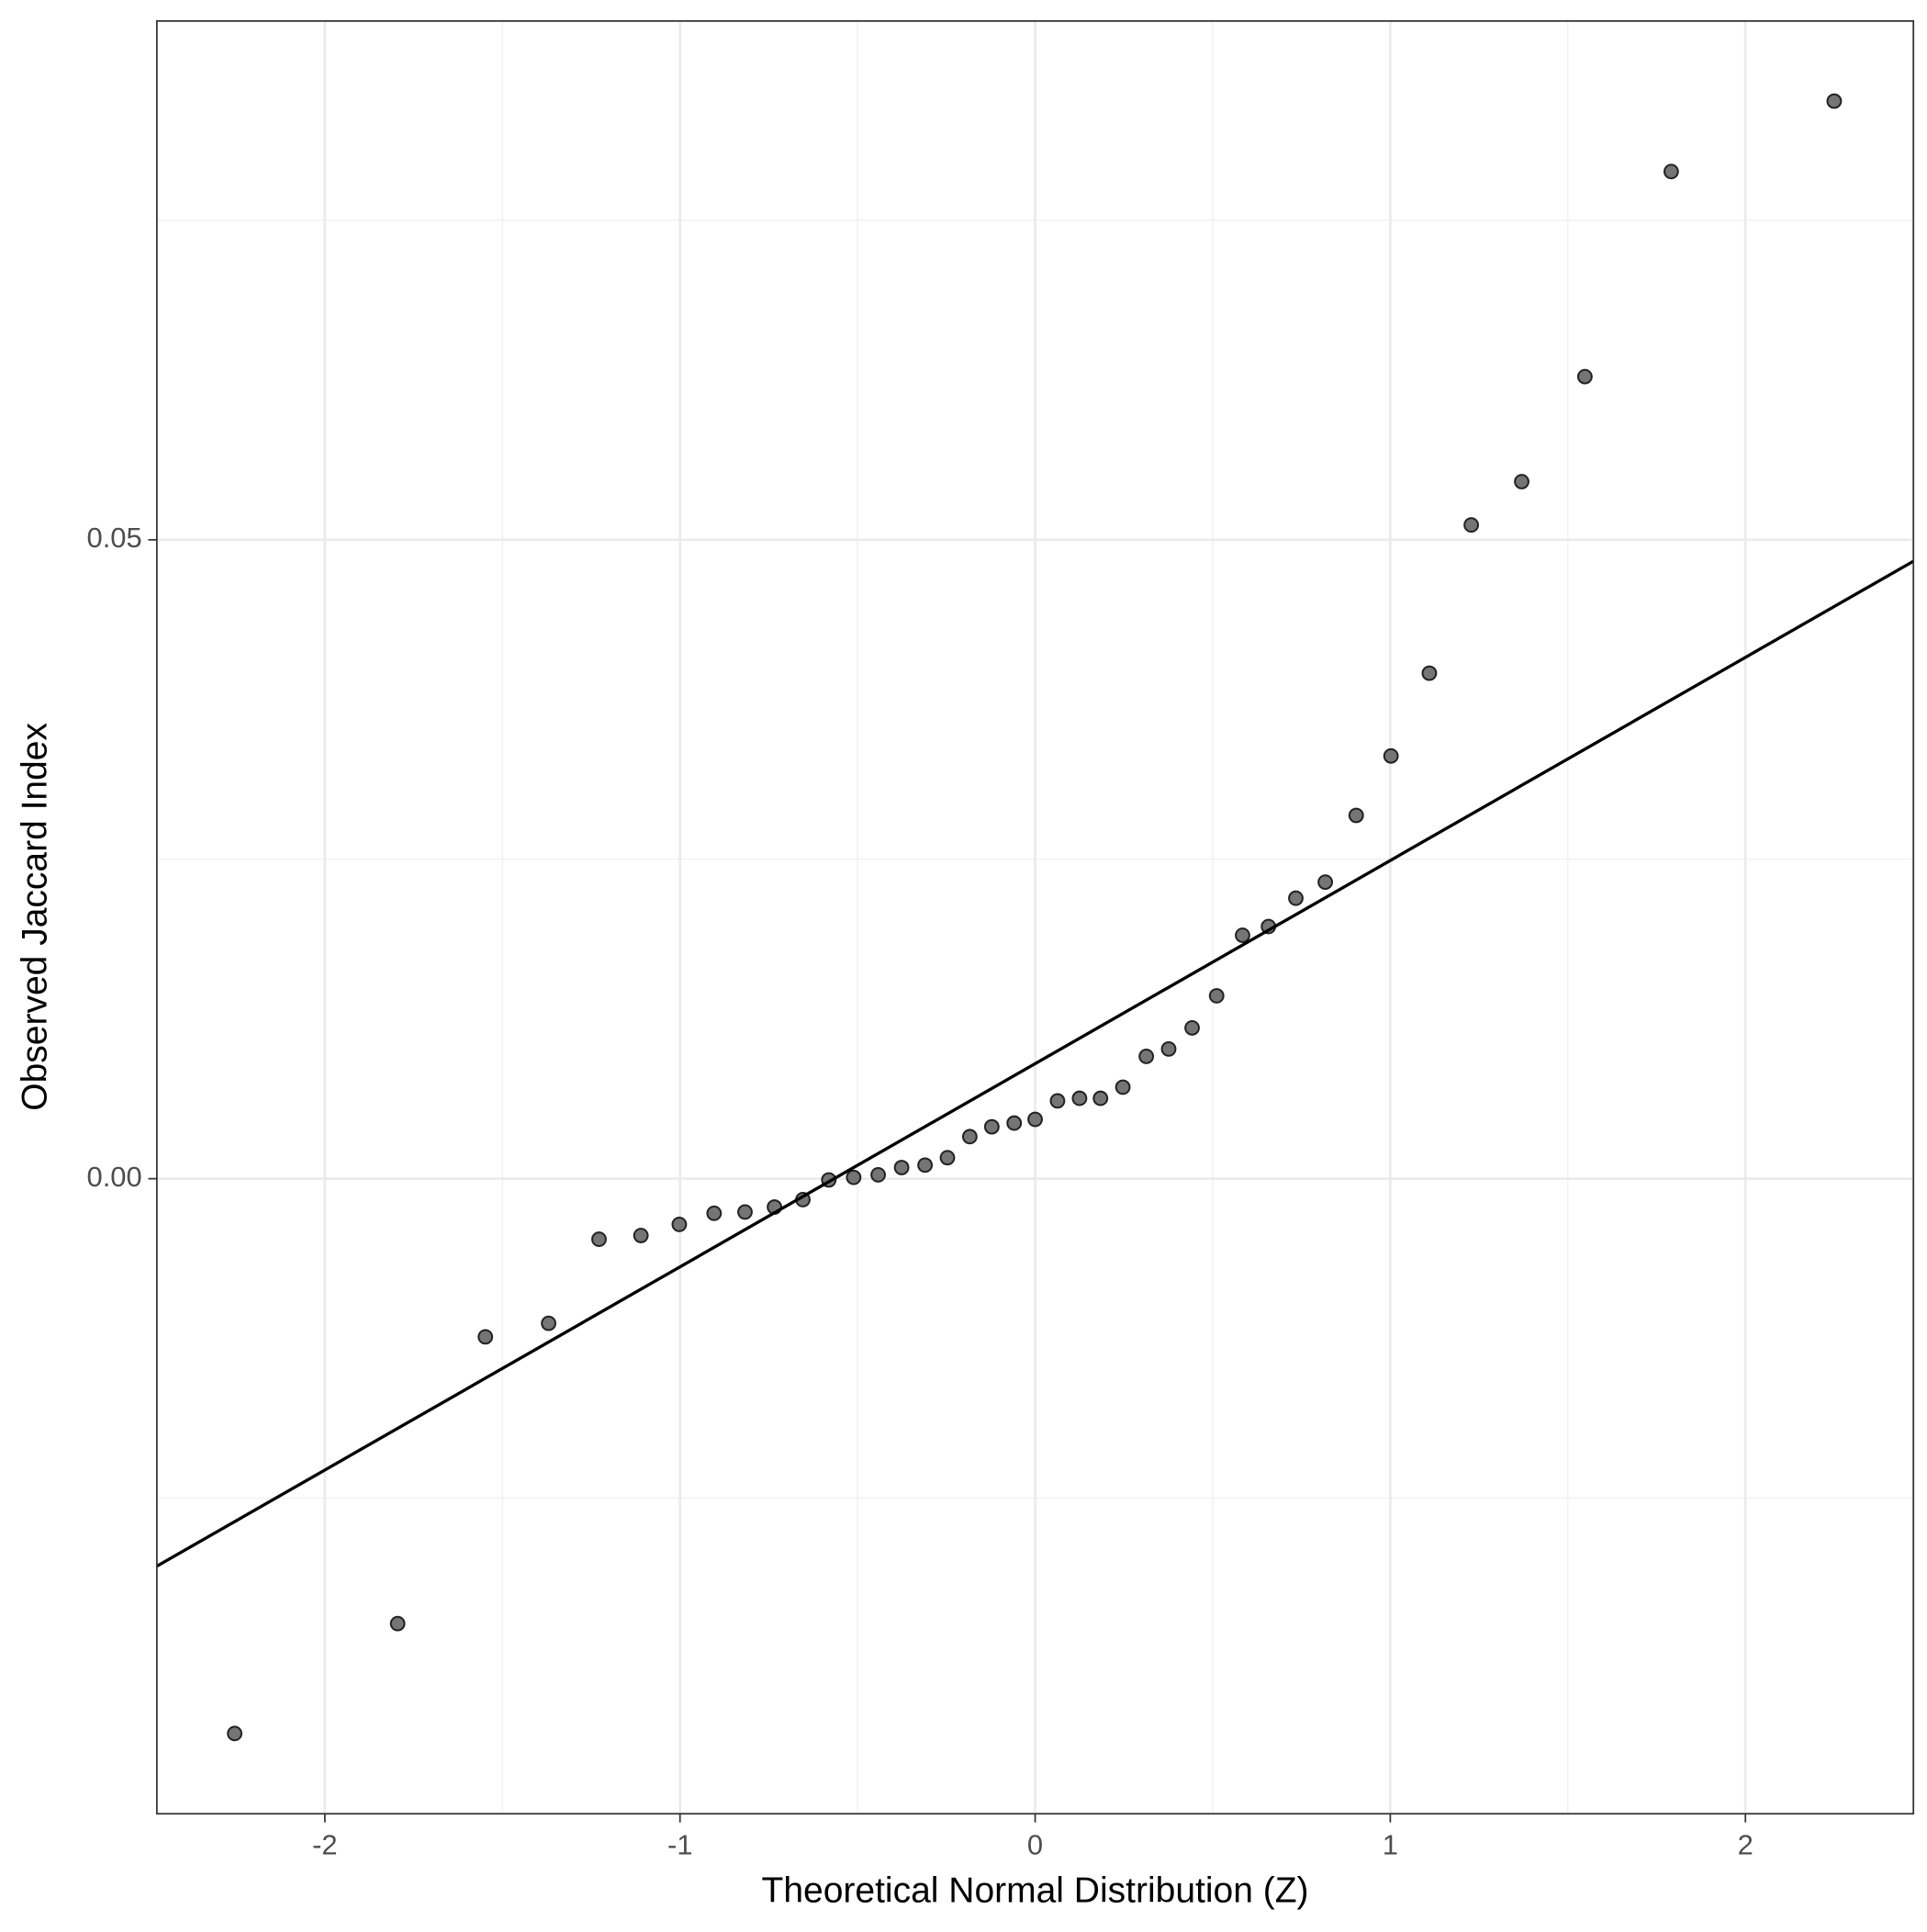  Describe the element at coordinates (115, 538) in the screenshot. I see `y-tick-label: 0.05` at that location.